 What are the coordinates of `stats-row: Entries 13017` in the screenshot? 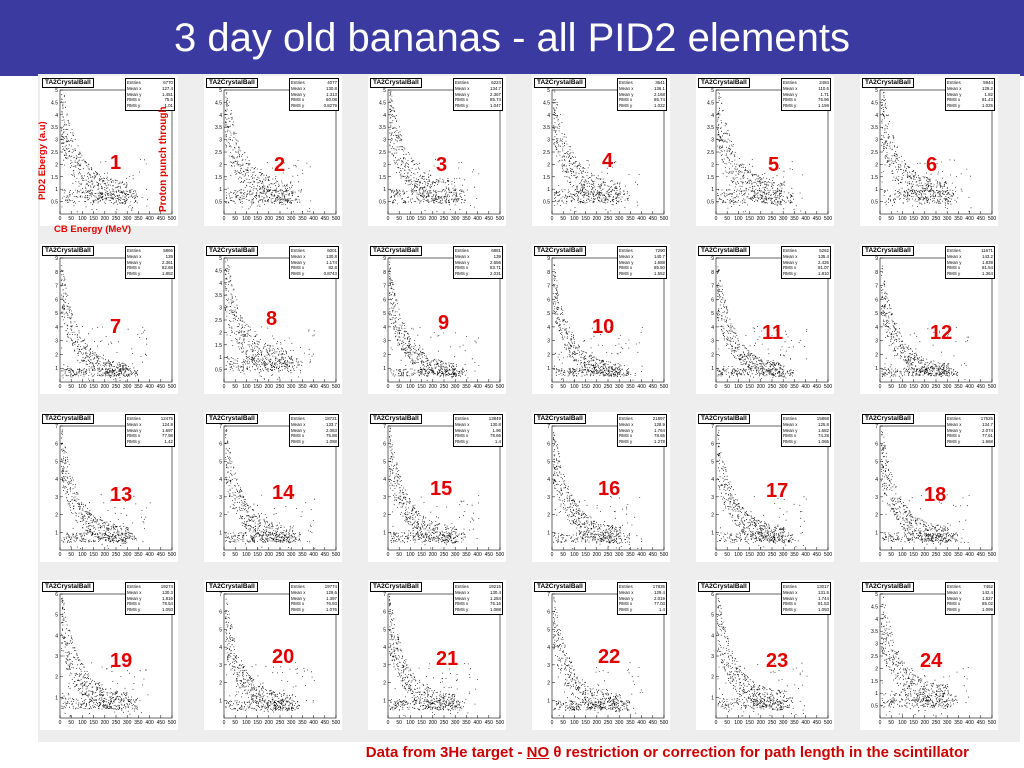 It's located at (806, 587).